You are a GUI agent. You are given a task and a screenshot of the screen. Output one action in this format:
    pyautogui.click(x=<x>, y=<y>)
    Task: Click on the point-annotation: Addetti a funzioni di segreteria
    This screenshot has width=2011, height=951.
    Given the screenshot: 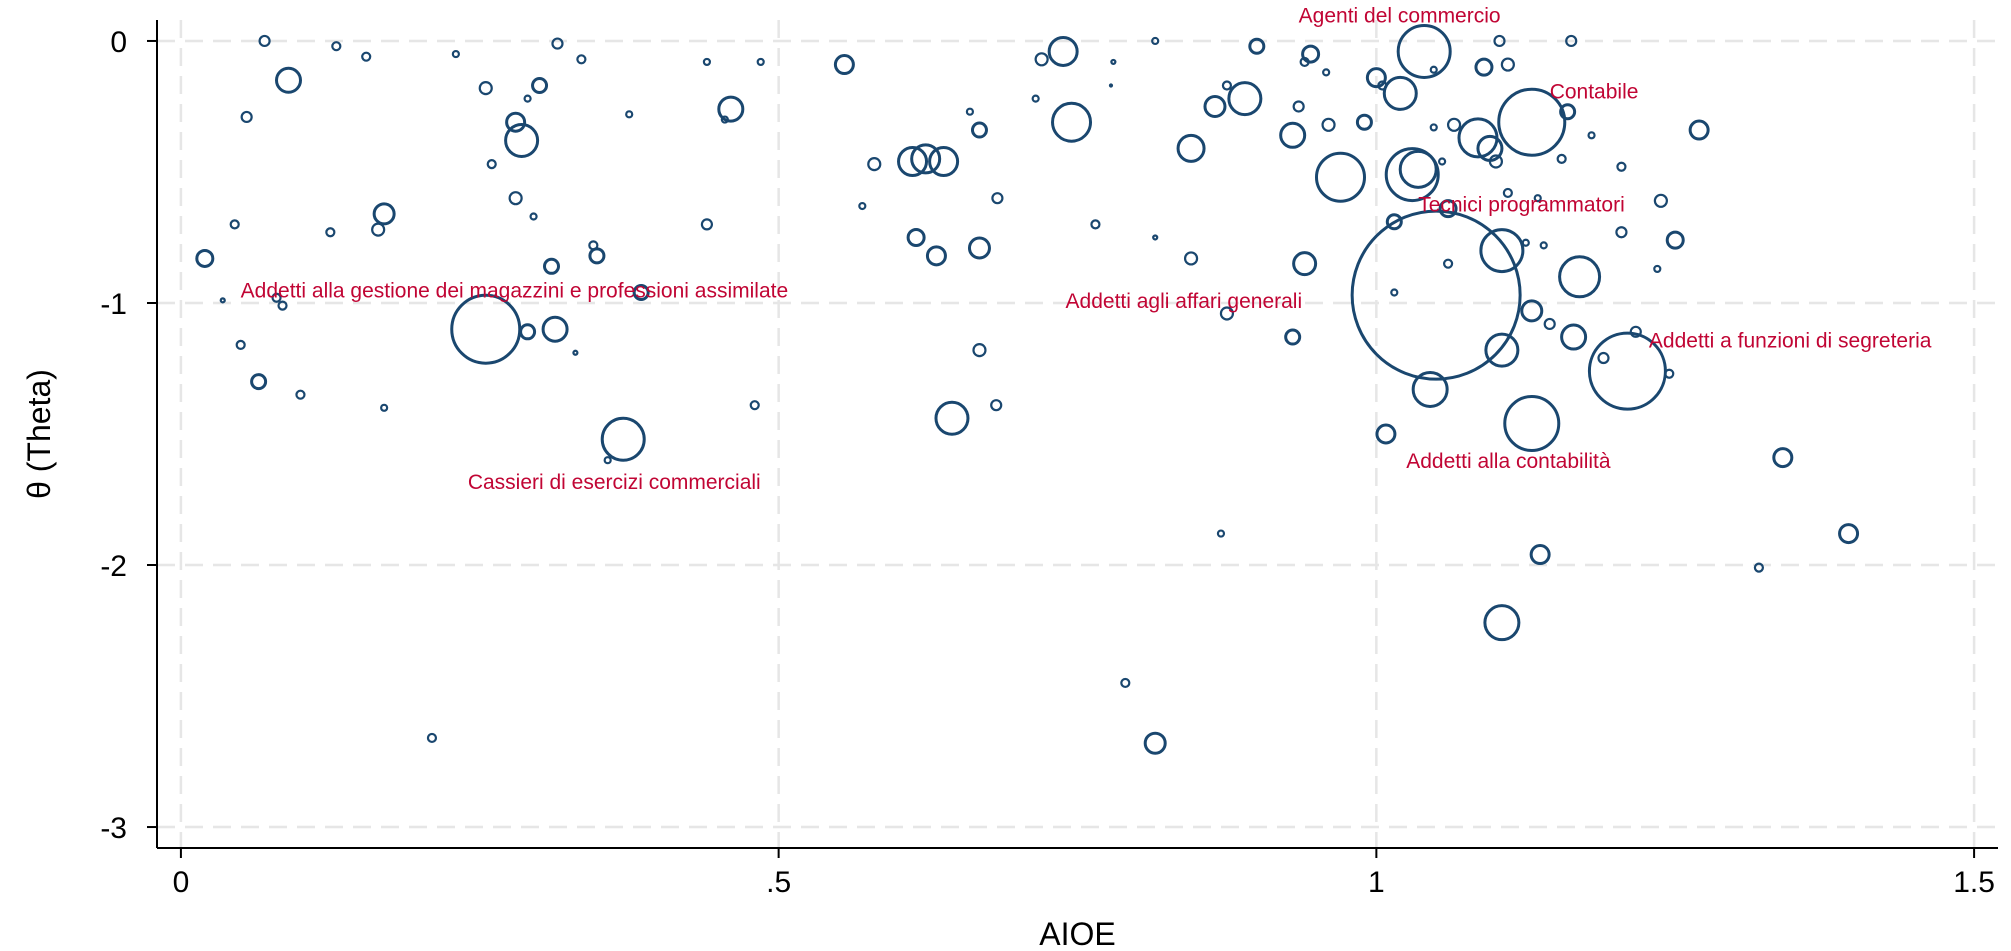 What is the action you would take?
    pyautogui.click(x=1790, y=341)
    